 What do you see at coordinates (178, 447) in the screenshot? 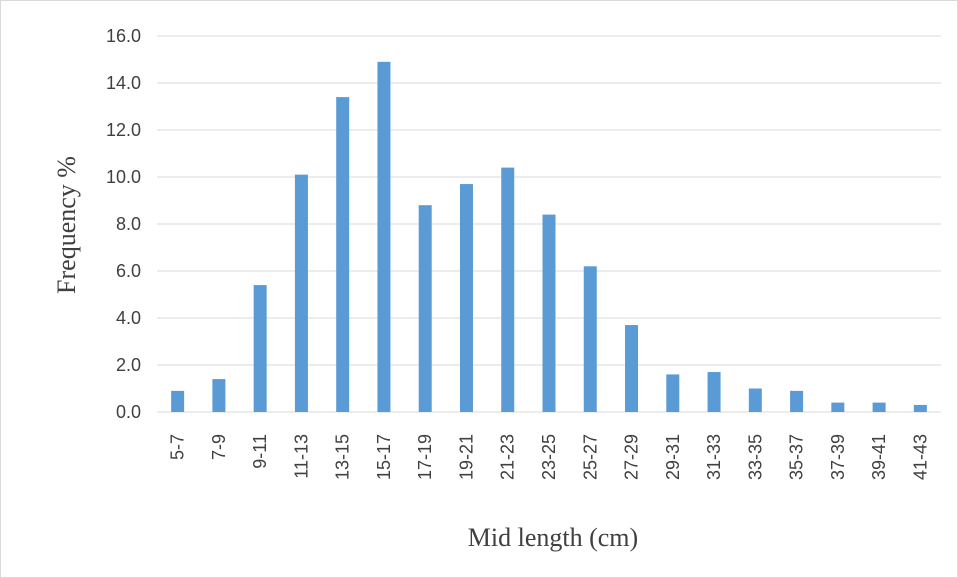
I see `x-tick-label: 5-7` at bounding box center [178, 447].